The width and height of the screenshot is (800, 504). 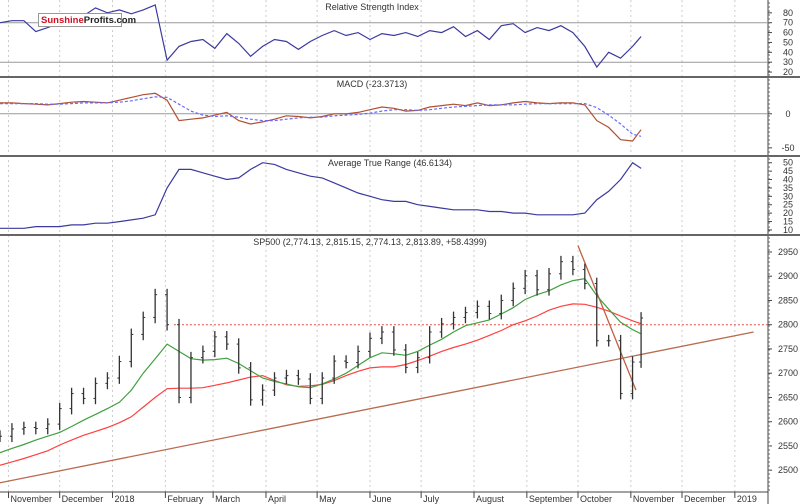 I want to click on y-tick-label: 25, so click(x=788, y=205).